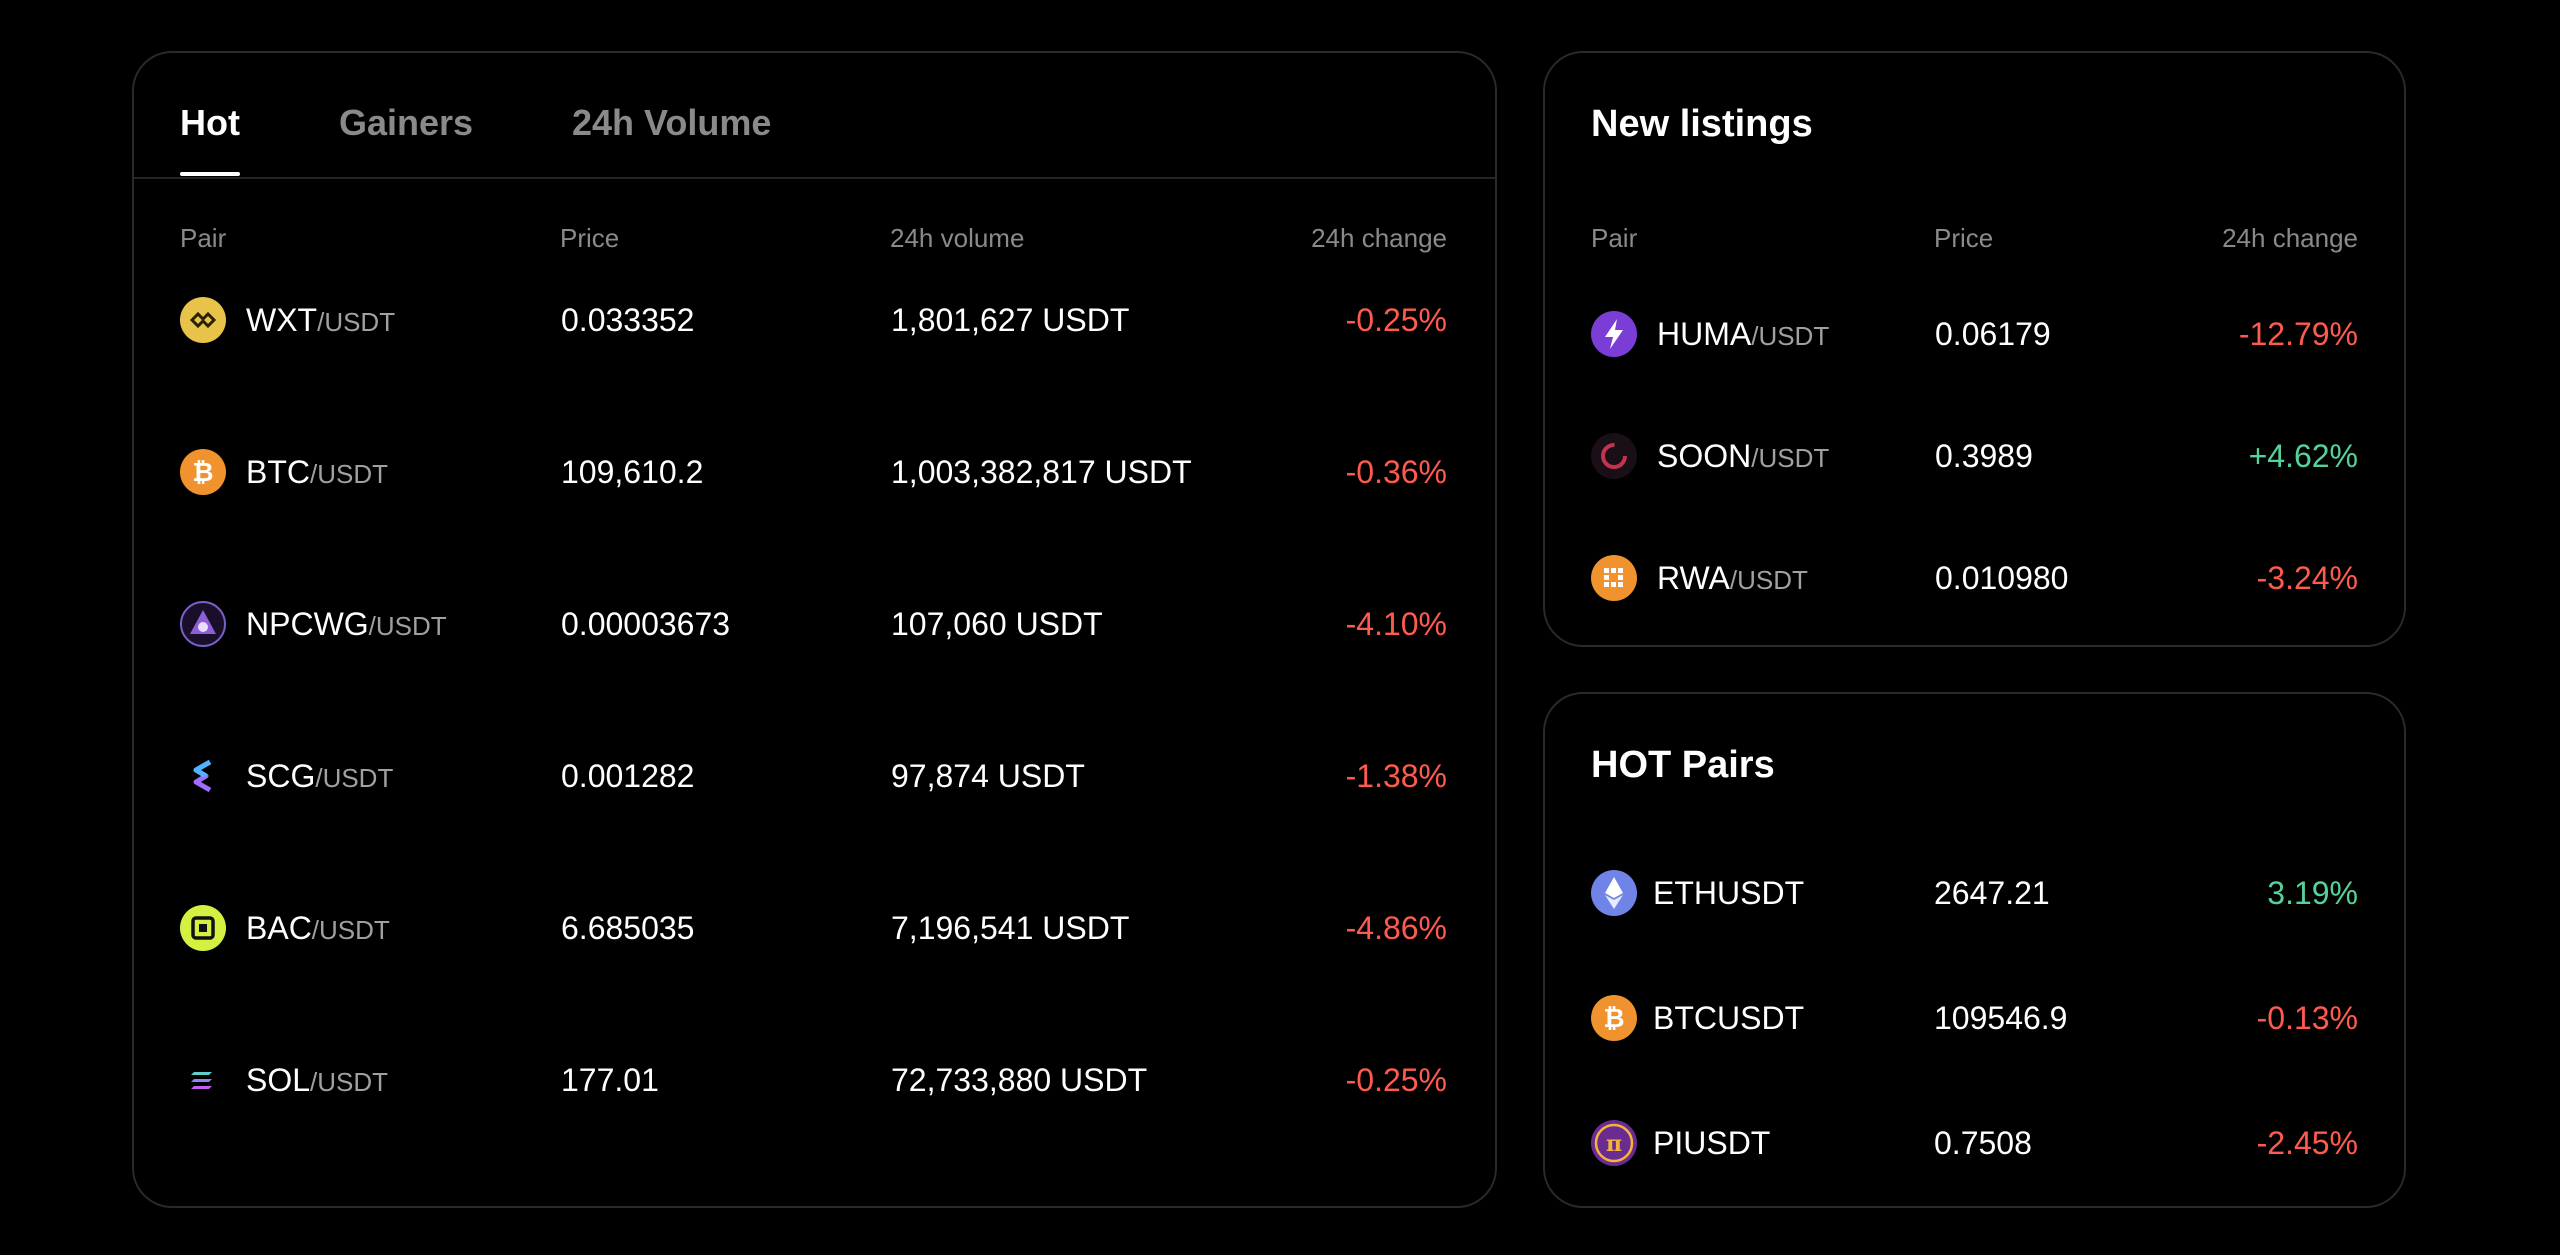  I want to click on pair-label: RWA/USDT, so click(1732, 578).